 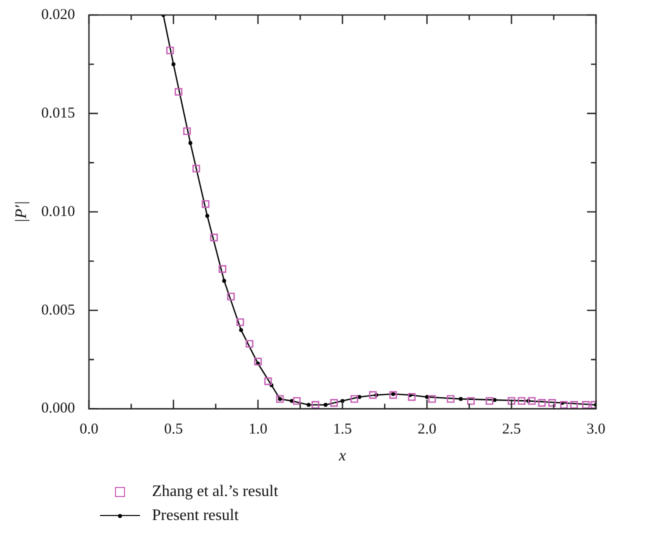 What do you see at coordinates (173, 430) in the screenshot?
I see `x-tick-label: 0.5` at bounding box center [173, 430].